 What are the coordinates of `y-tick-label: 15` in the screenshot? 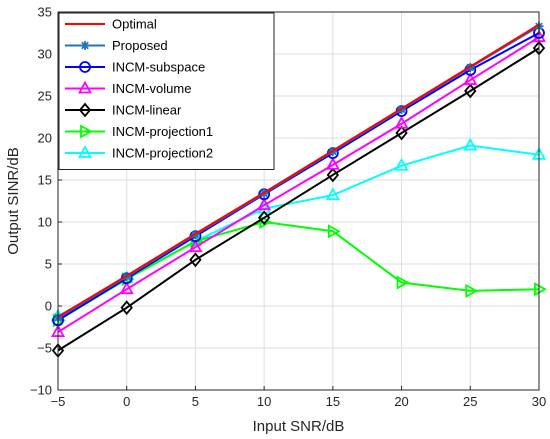 It's located at (45, 180).